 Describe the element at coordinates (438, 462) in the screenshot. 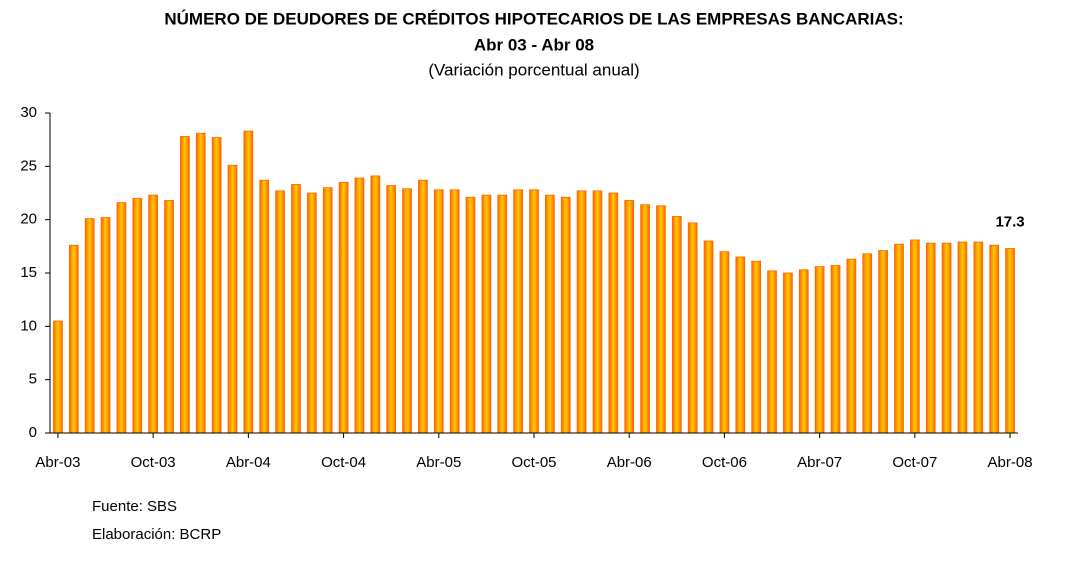

I see `x-tick-label: Abr-05` at that location.